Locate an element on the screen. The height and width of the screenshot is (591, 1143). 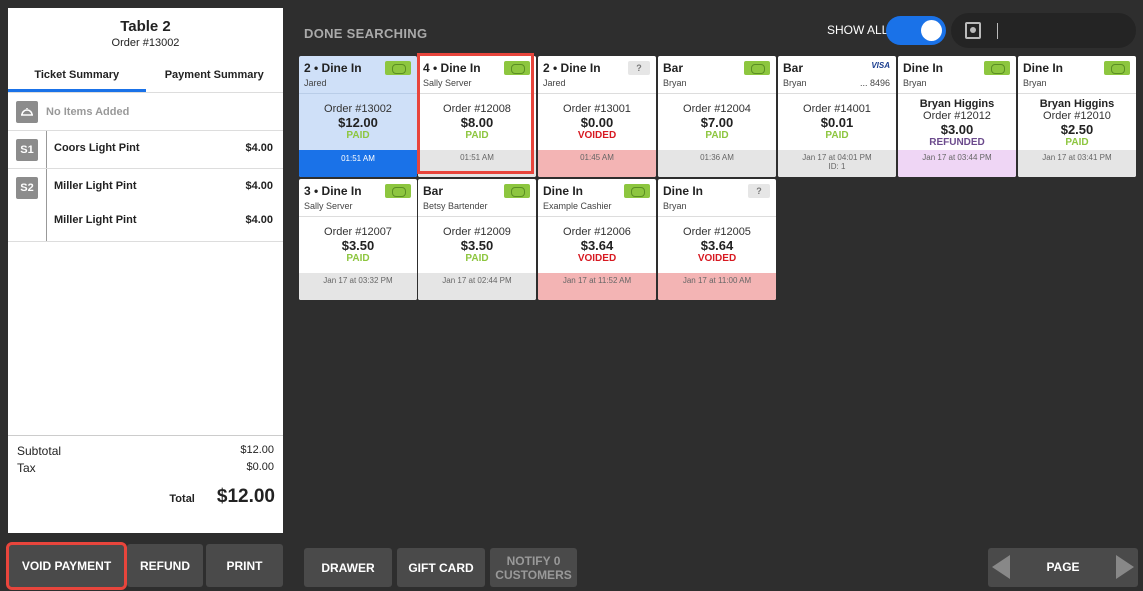
ticket-header: Table 2 Order #13002 is located at coordinates (145, 33).